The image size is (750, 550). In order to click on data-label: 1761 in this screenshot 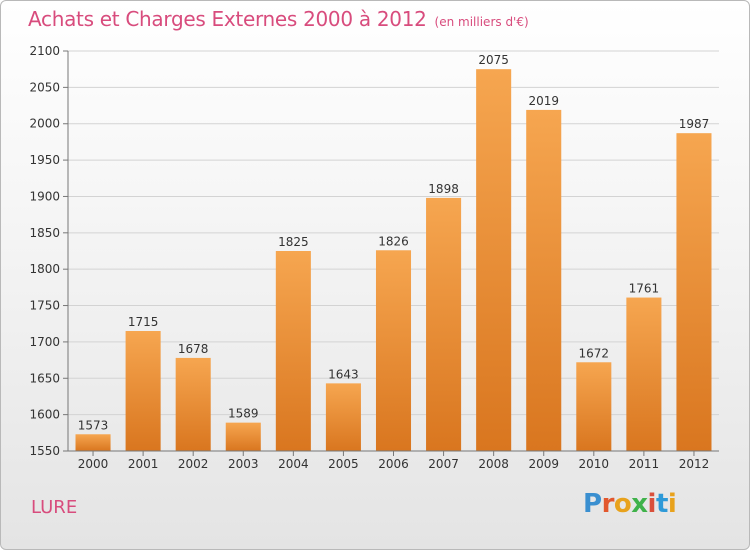, I will do `click(644, 289)`.